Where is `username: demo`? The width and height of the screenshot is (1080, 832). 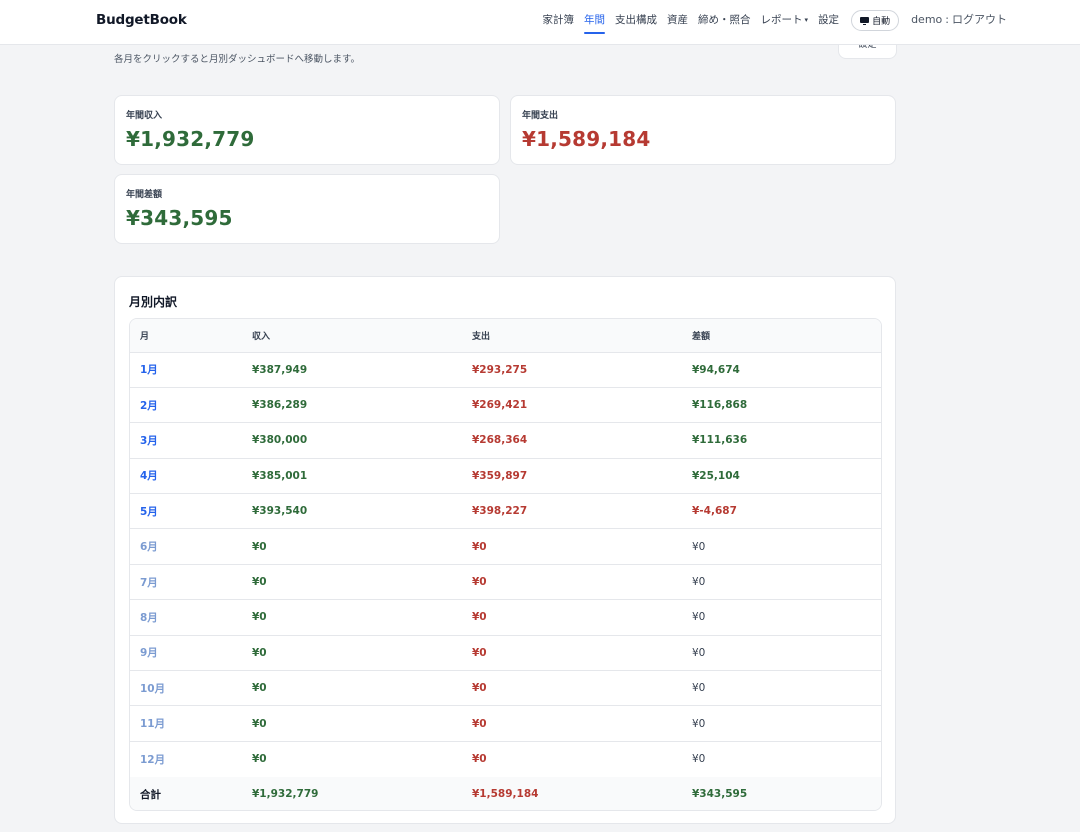 username: demo is located at coordinates (927, 19).